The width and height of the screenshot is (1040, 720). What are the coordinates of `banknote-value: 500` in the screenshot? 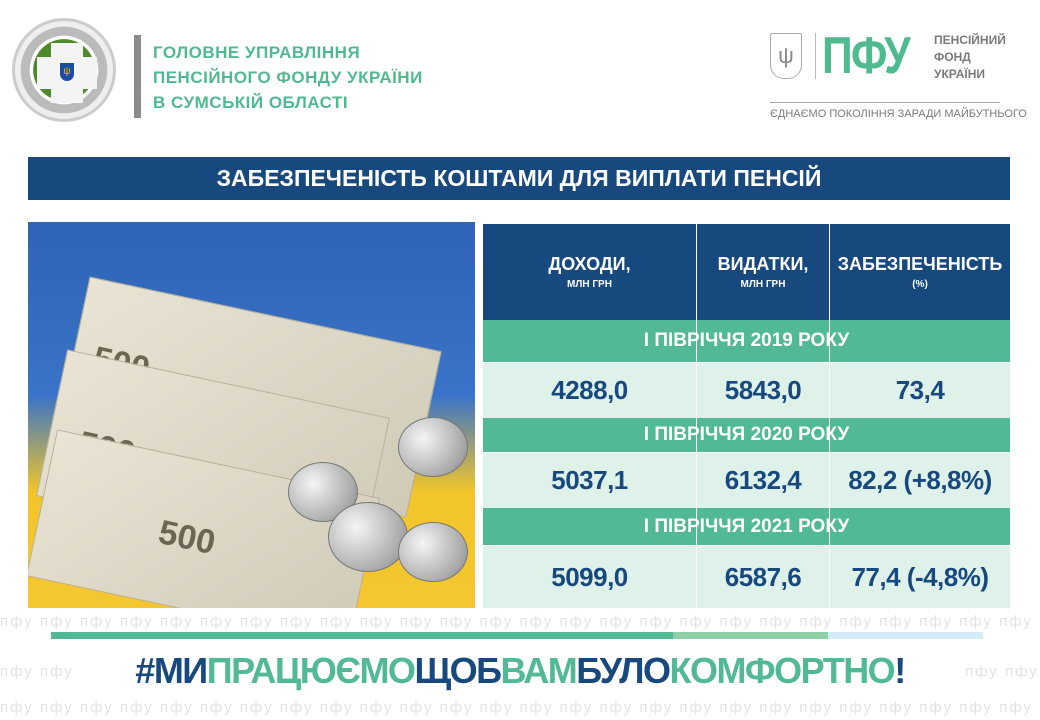 It's located at (187, 538).